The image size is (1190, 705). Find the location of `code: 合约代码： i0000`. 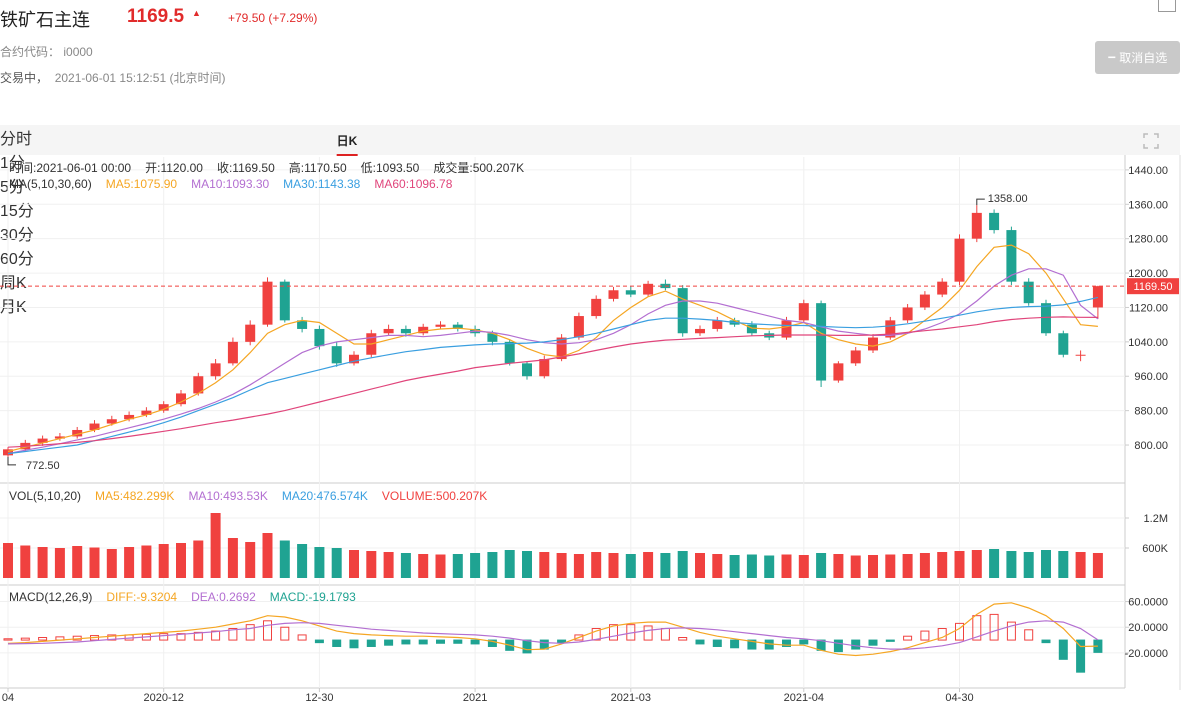

code: 合约代码： i0000 is located at coordinates (46, 51).